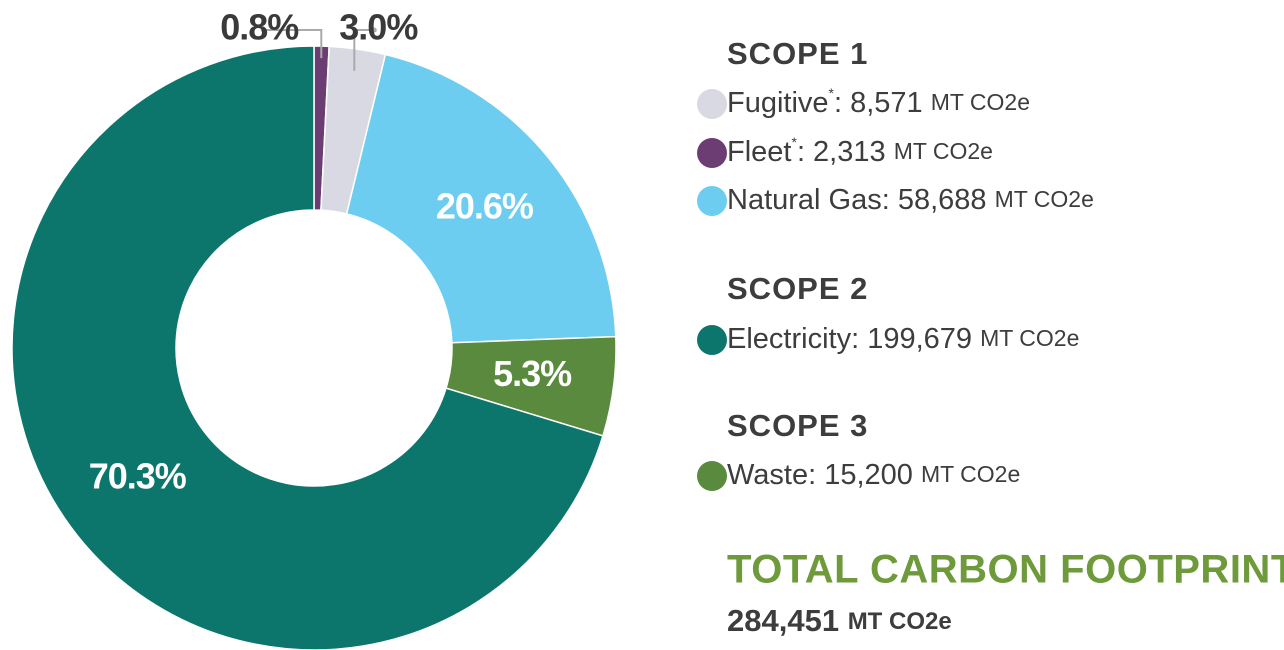  What do you see at coordinates (804, 200) in the screenshot?
I see `legend-name: Natural Gas` at bounding box center [804, 200].